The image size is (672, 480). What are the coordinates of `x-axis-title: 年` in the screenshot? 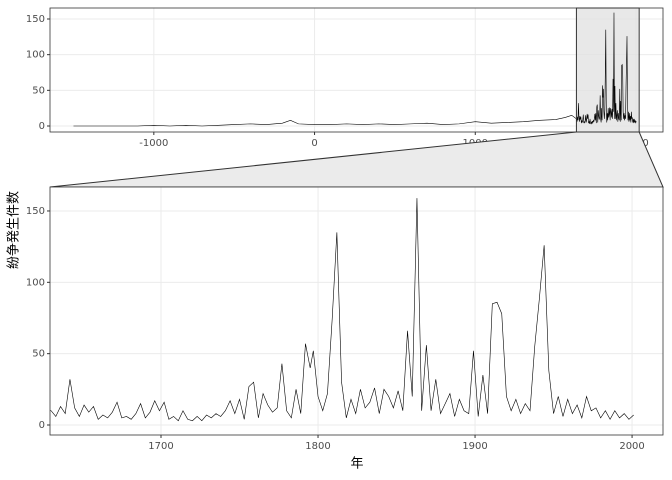 It's located at (356, 464).